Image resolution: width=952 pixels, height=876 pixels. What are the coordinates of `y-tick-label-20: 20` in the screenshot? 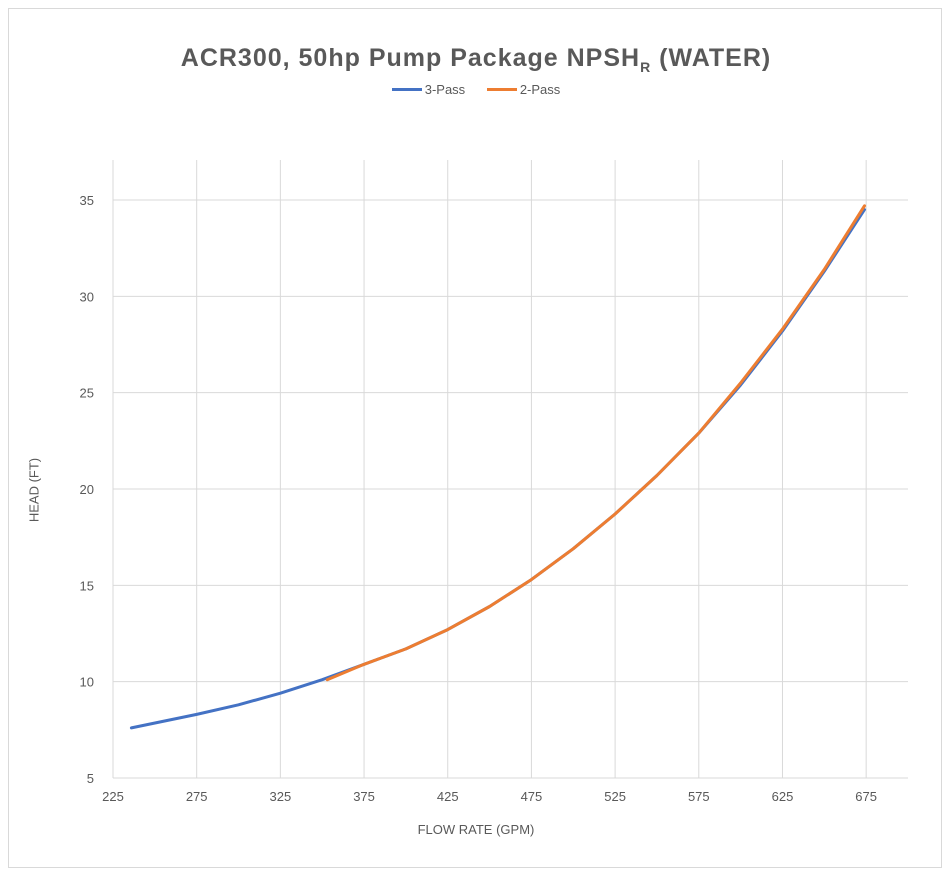 It's located at (87, 489).